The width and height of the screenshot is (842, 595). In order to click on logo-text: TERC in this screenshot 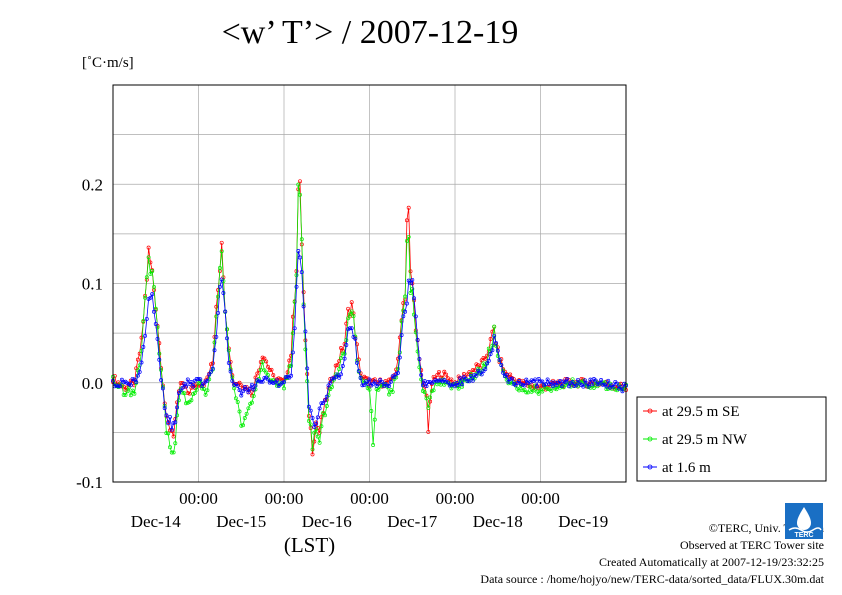, I will do `click(803, 535)`.